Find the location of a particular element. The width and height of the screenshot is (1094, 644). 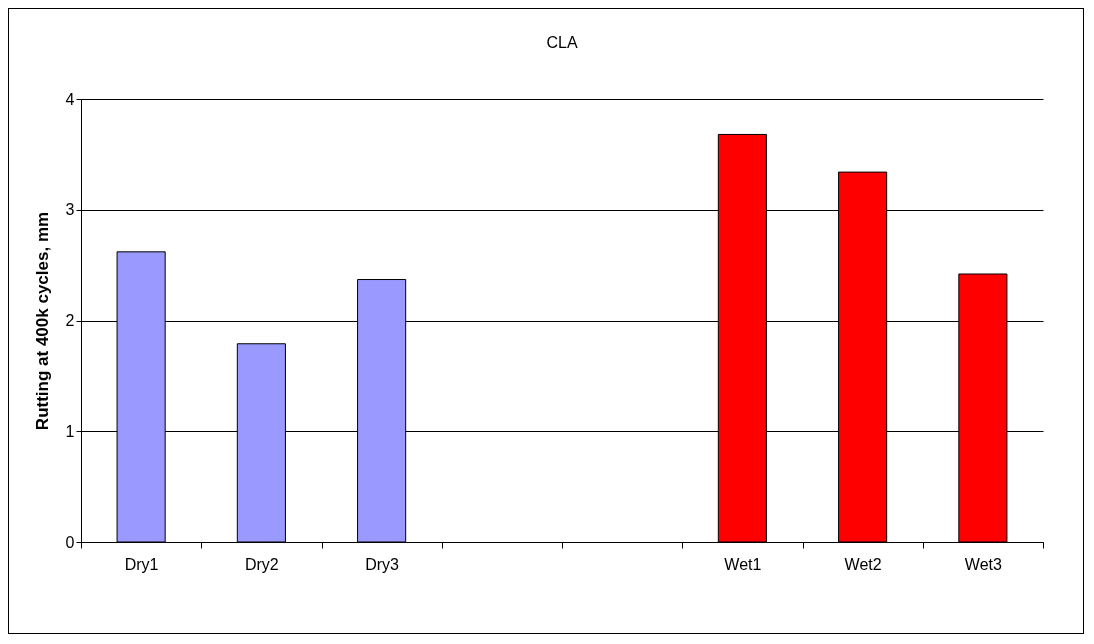

x-tick-label: Wet2 is located at coordinates (863, 564).